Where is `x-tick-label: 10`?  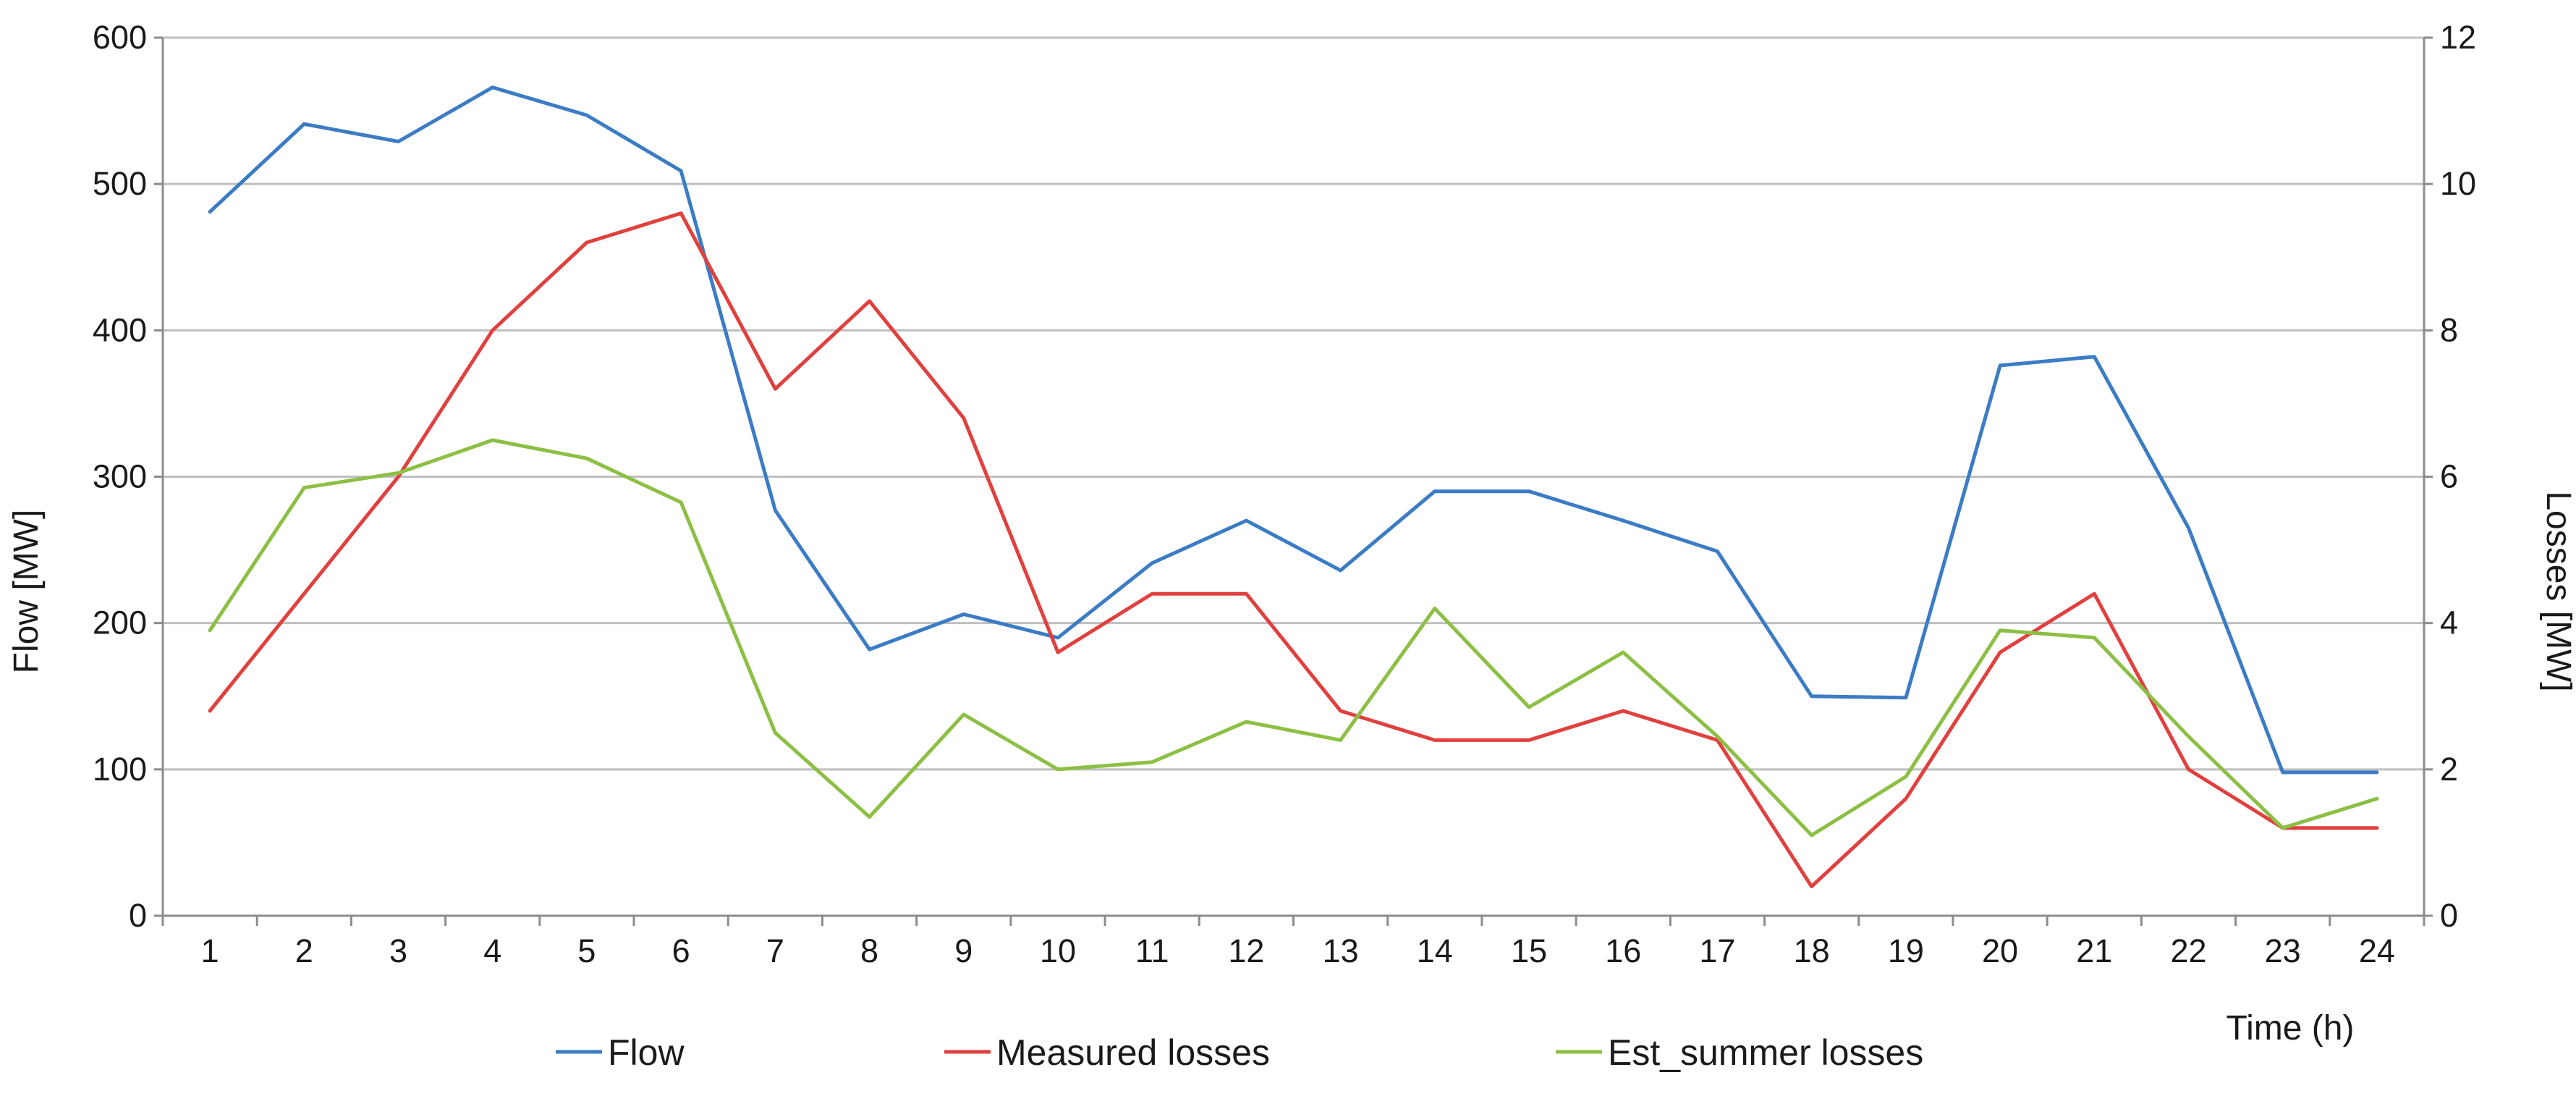 x-tick-label: 10 is located at coordinates (1058, 950).